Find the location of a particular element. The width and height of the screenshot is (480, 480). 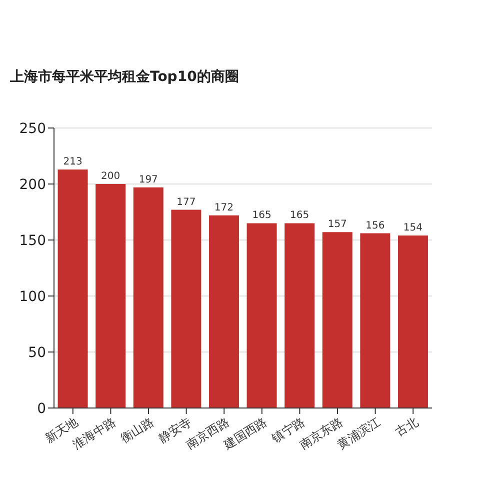

x-tick-label: 衡山路 is located at coordinates (137, 430).